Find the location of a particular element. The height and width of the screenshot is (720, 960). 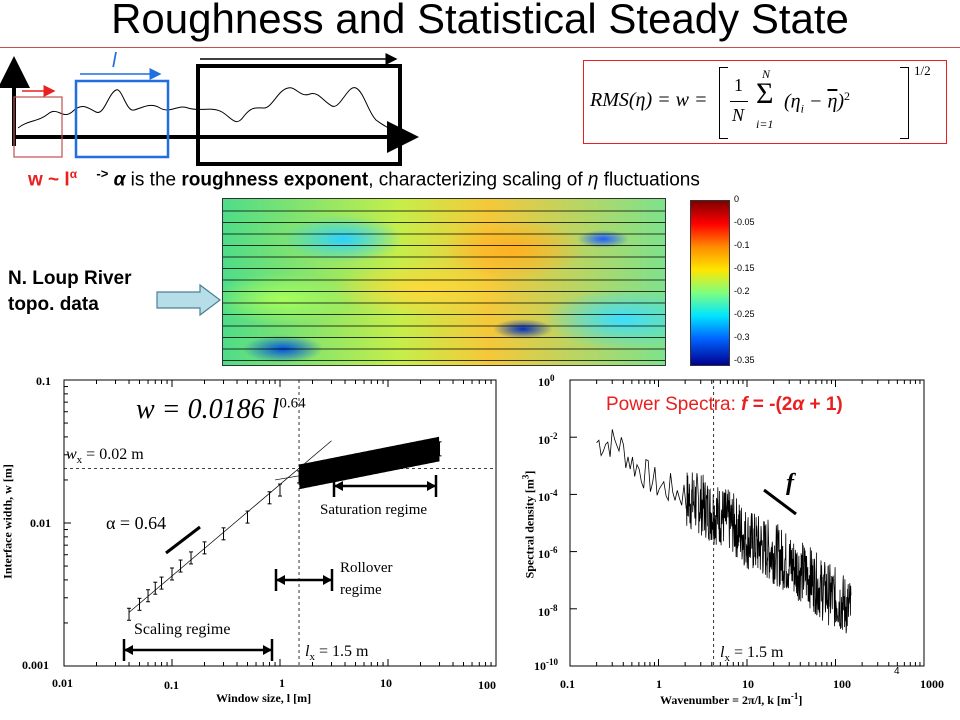

right-xlabel-sup: -1 is located at coordinates (794, 696).